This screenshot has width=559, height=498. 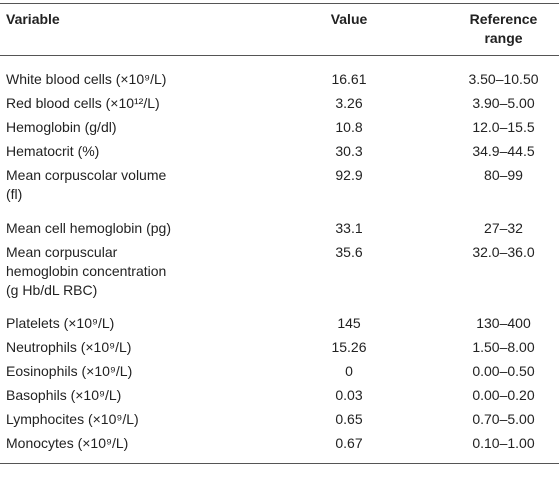 I want to click on table-header: Variable Value Reference range, so click(x=279, y=29).